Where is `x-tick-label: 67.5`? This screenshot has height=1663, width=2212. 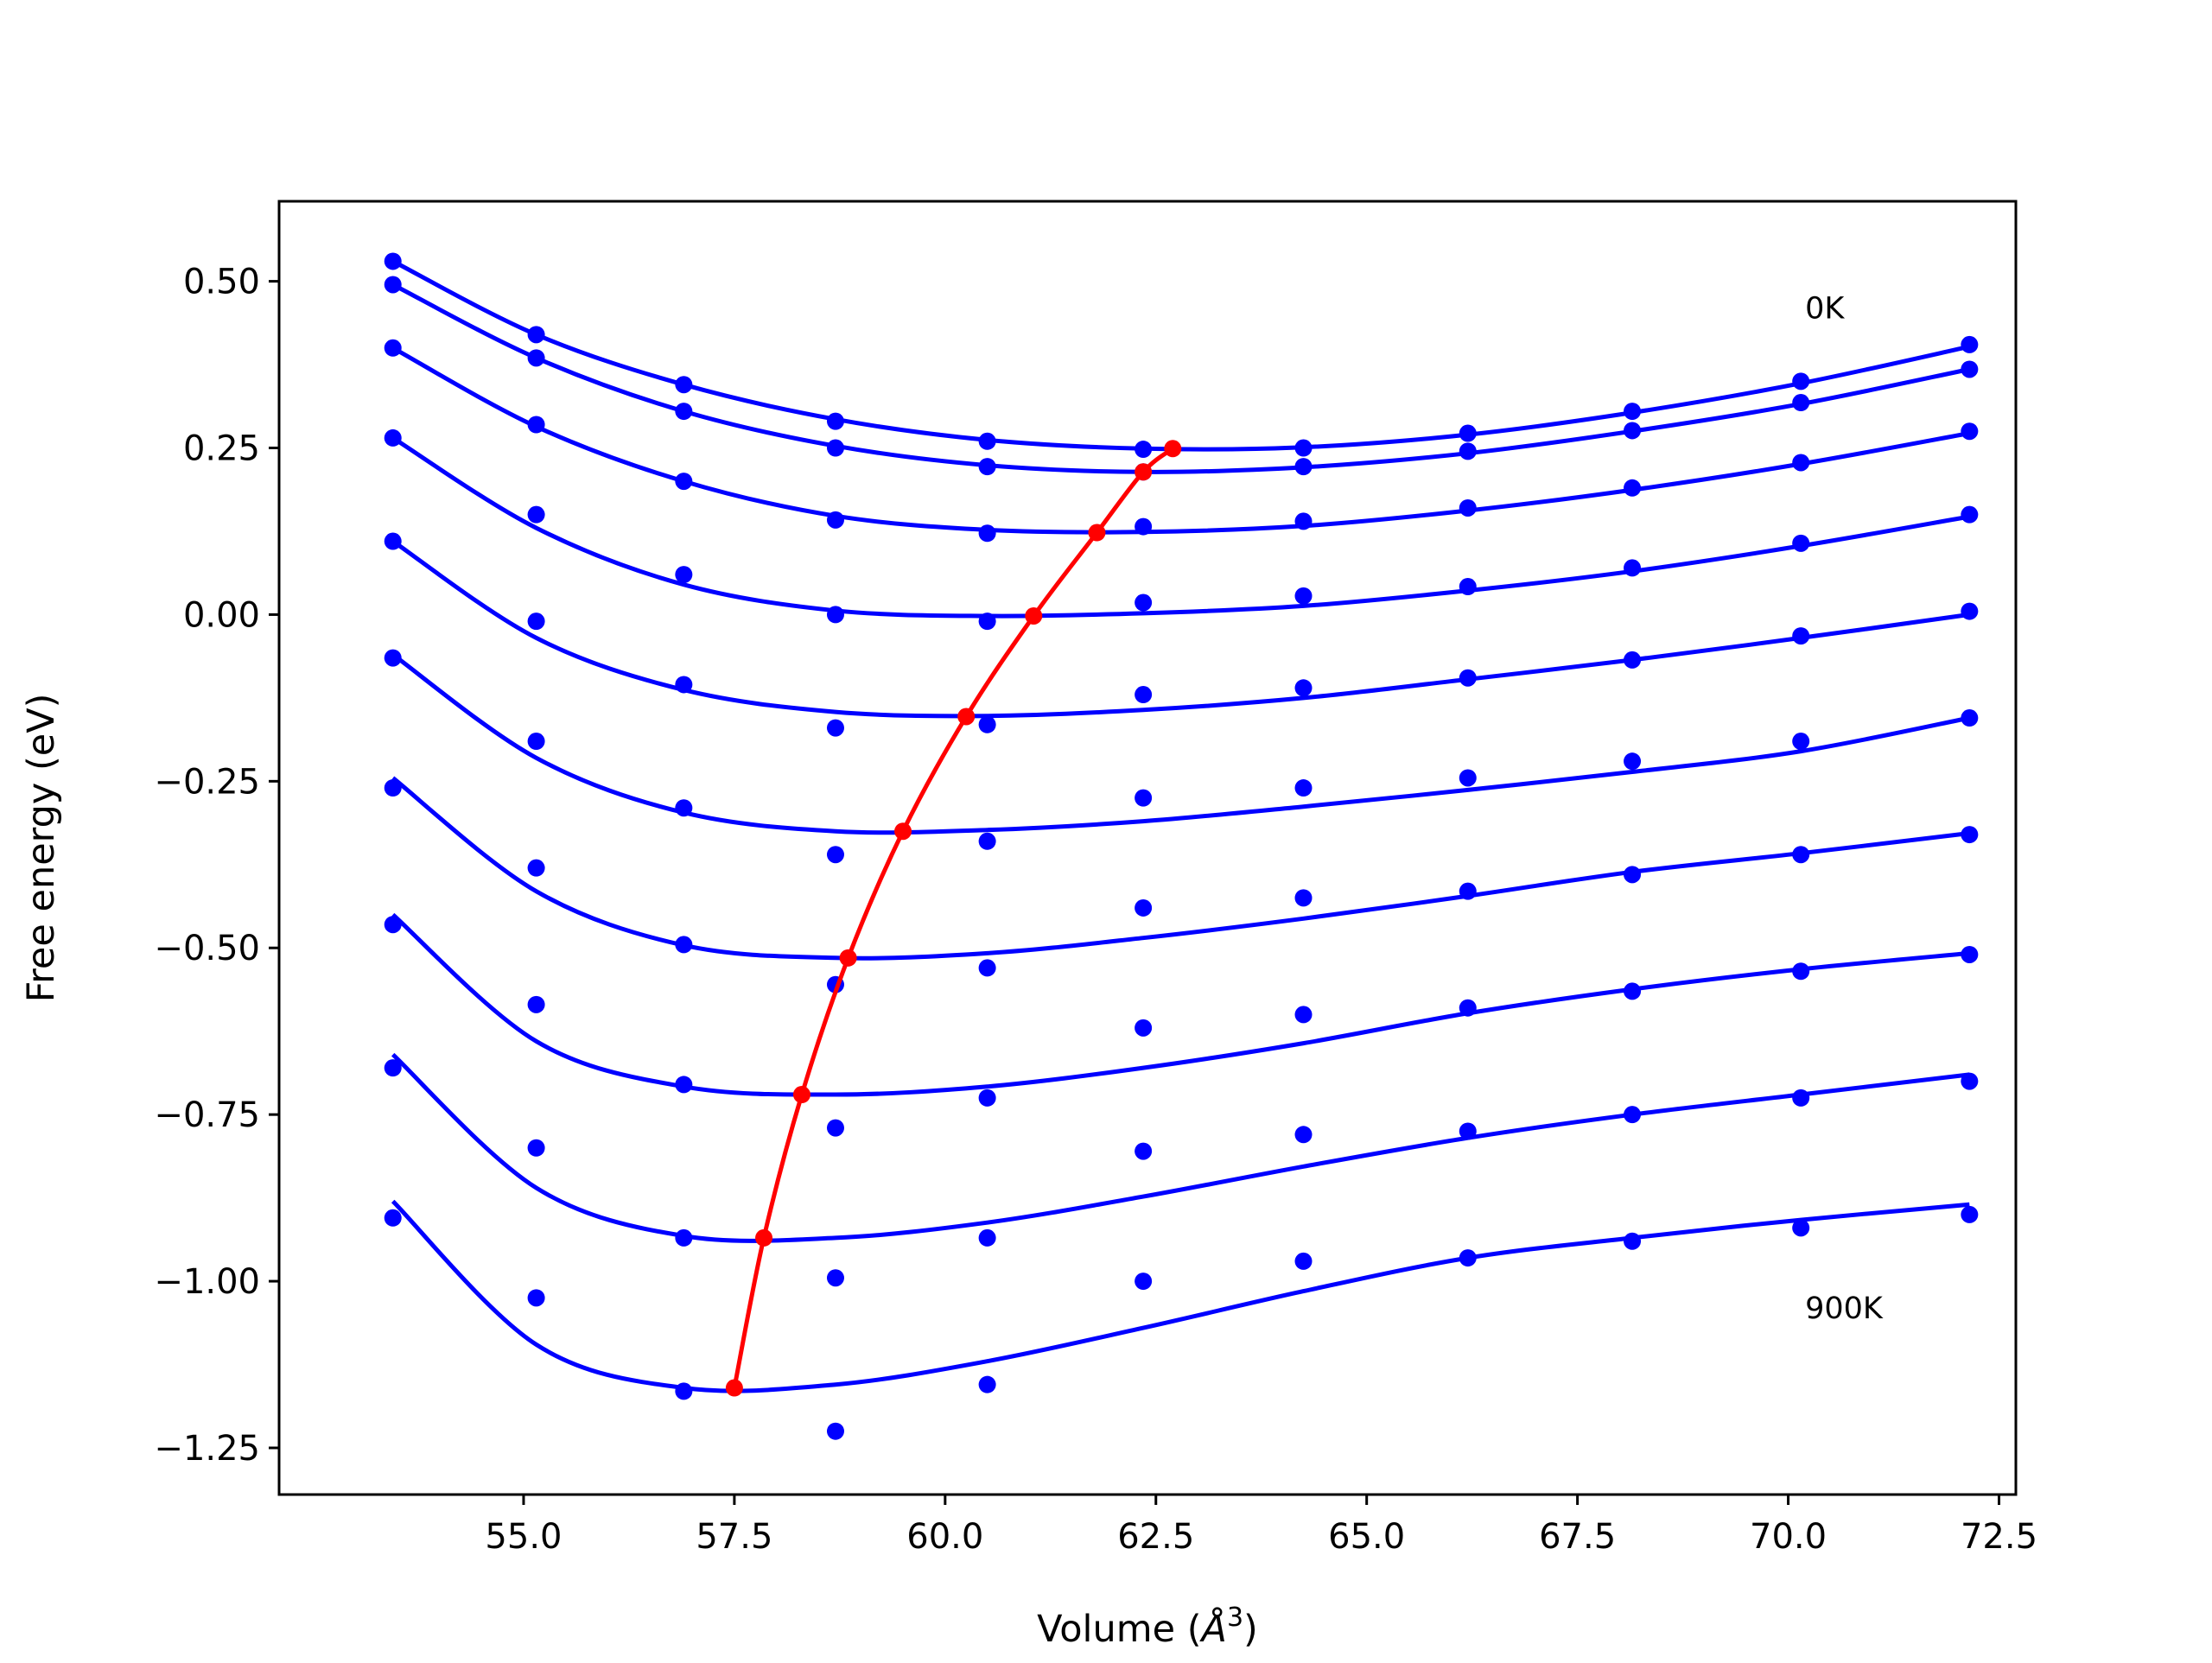
x-tick-label: 67.5 is located at coordinates (1577, 1537).